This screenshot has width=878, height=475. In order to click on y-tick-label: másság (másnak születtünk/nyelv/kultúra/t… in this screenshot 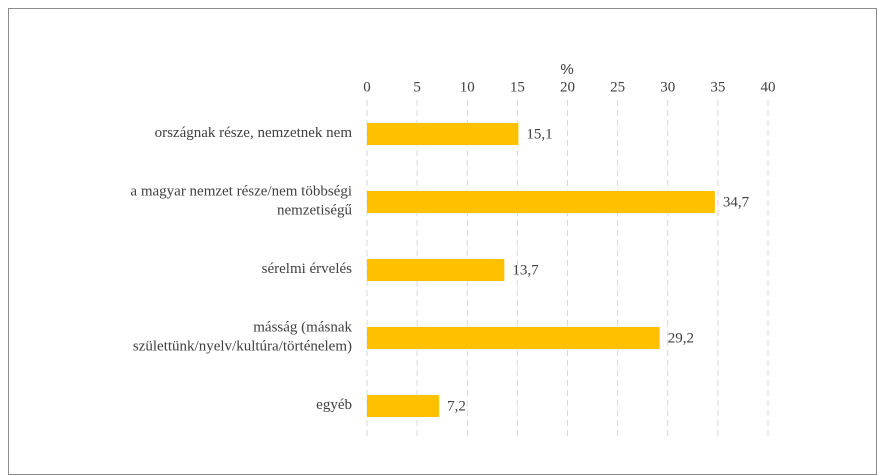, I will do `click(243, 337)`.